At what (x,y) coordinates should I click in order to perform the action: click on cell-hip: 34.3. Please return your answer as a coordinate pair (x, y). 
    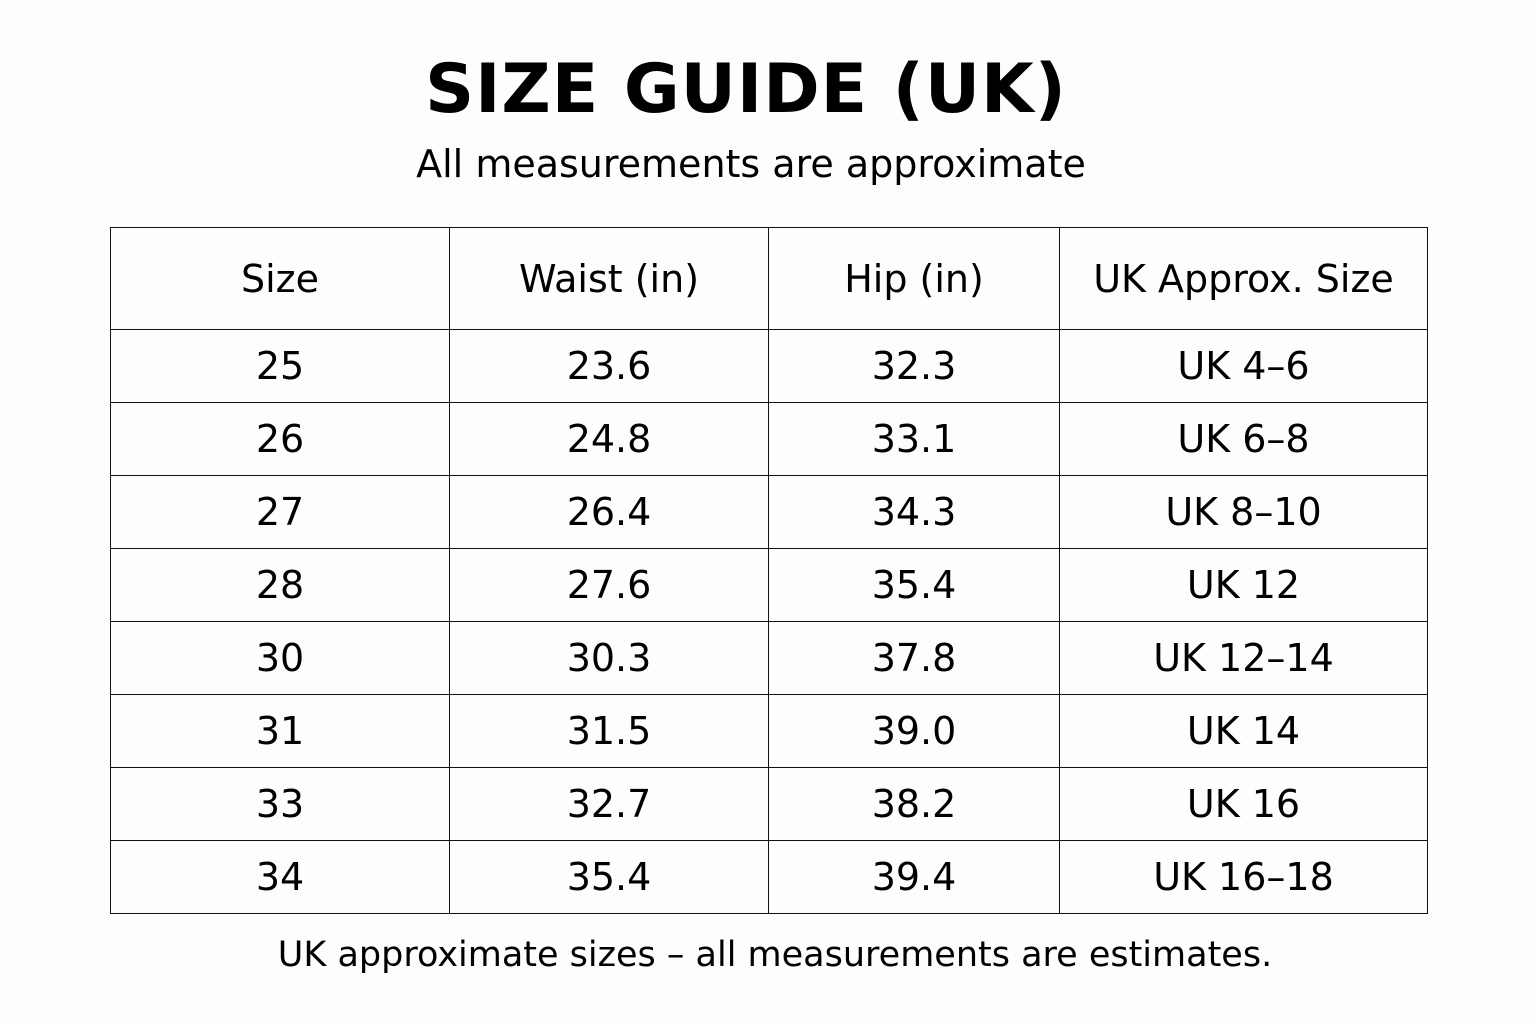
    Looking at the image, I should click on (914, 512).